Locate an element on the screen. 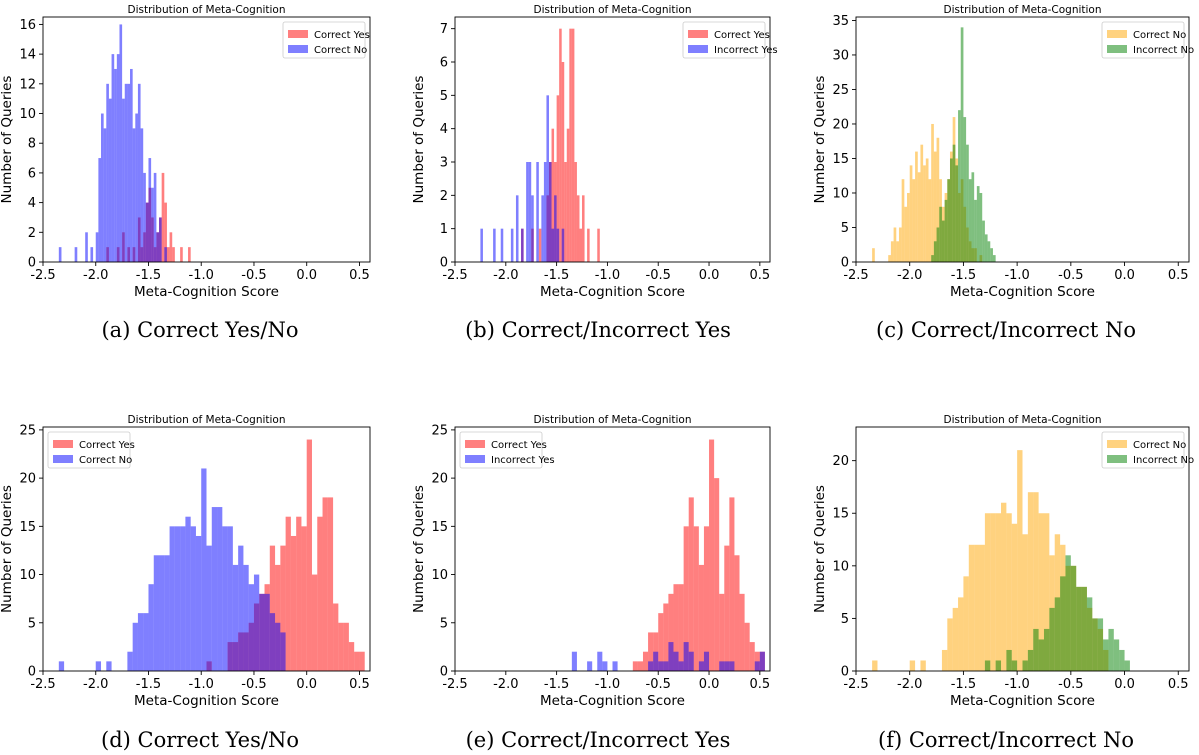 This screenshot has width=1199, height=755. legend-label: Incorrect No is located at coordinates (1163, 50).